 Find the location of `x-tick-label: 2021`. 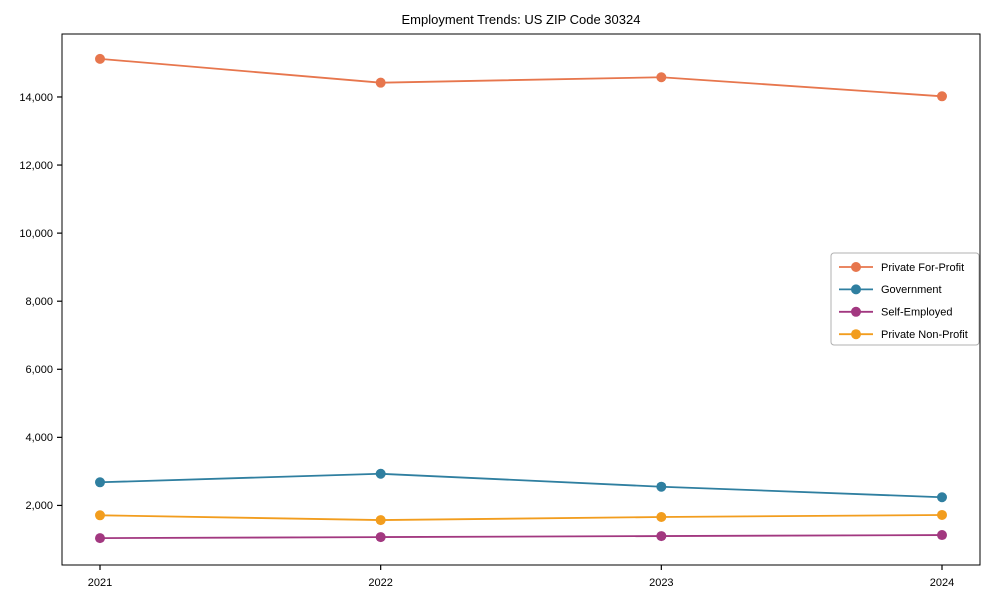

x-tick-label: 2021 is located at coordinates (100, 583).